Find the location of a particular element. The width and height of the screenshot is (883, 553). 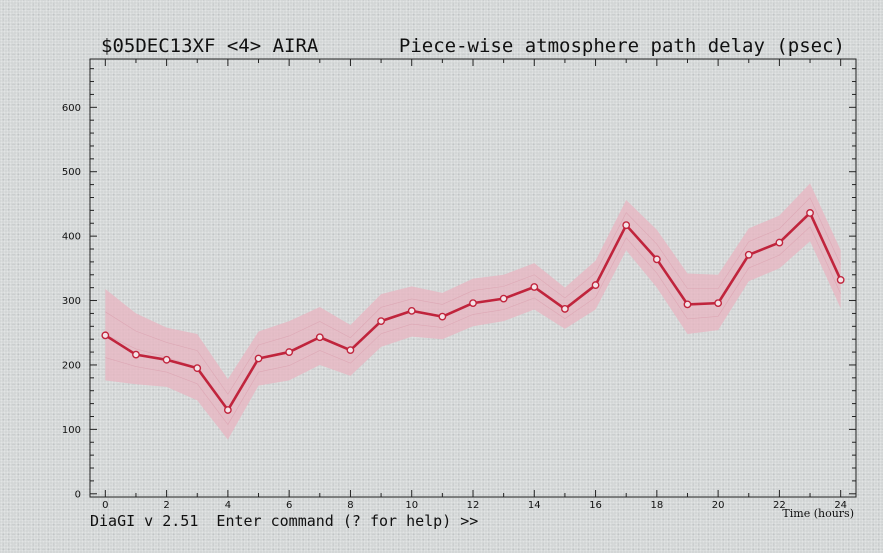

x-tick-label: 4 is located at coordinates (228, 505).